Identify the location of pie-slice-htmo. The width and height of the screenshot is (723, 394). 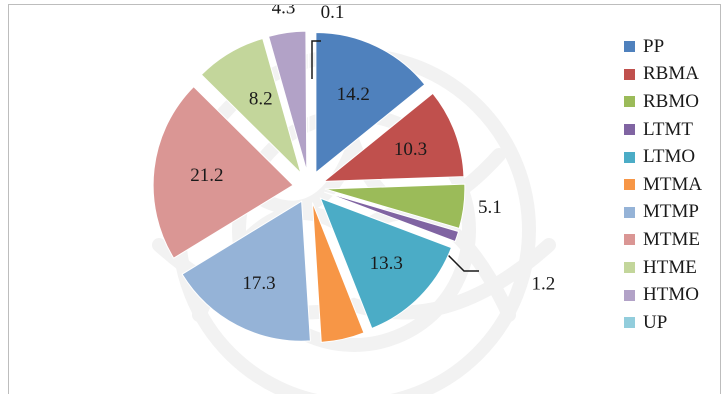
(287, 101).